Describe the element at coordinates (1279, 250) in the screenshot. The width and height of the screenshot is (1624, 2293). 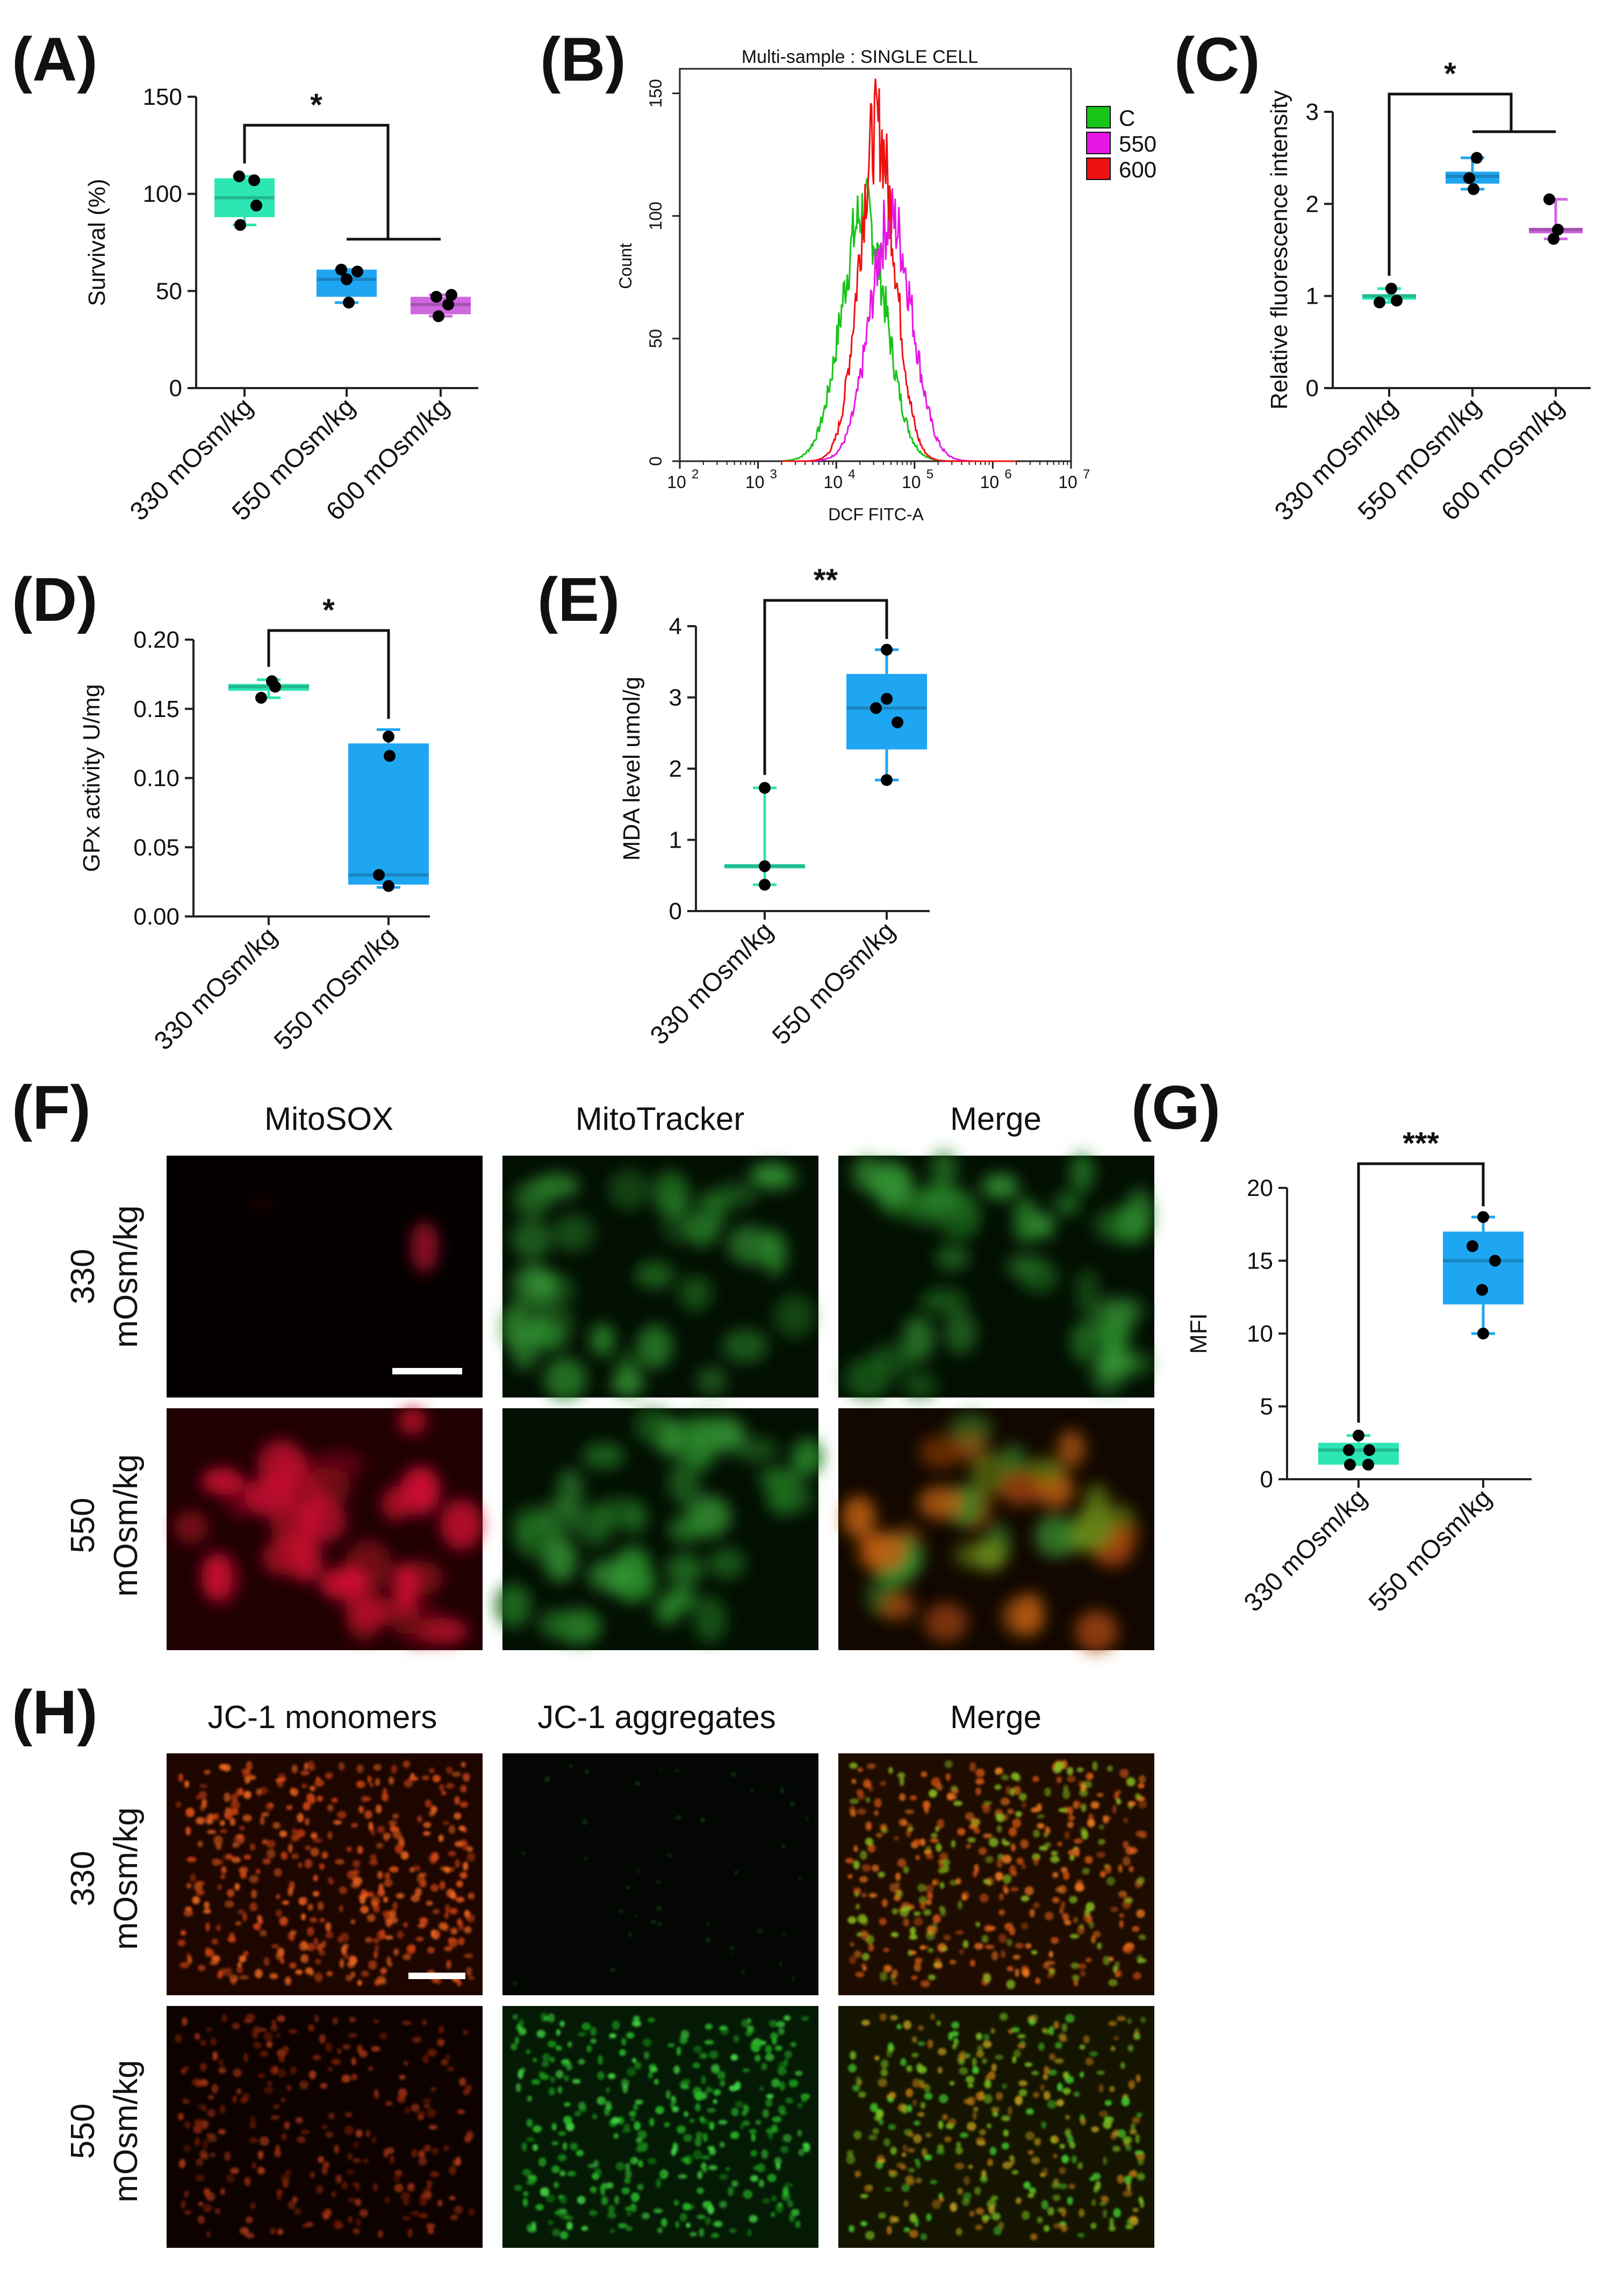
I see `y-axis-label: Relative fluorescence intensity` at that location.